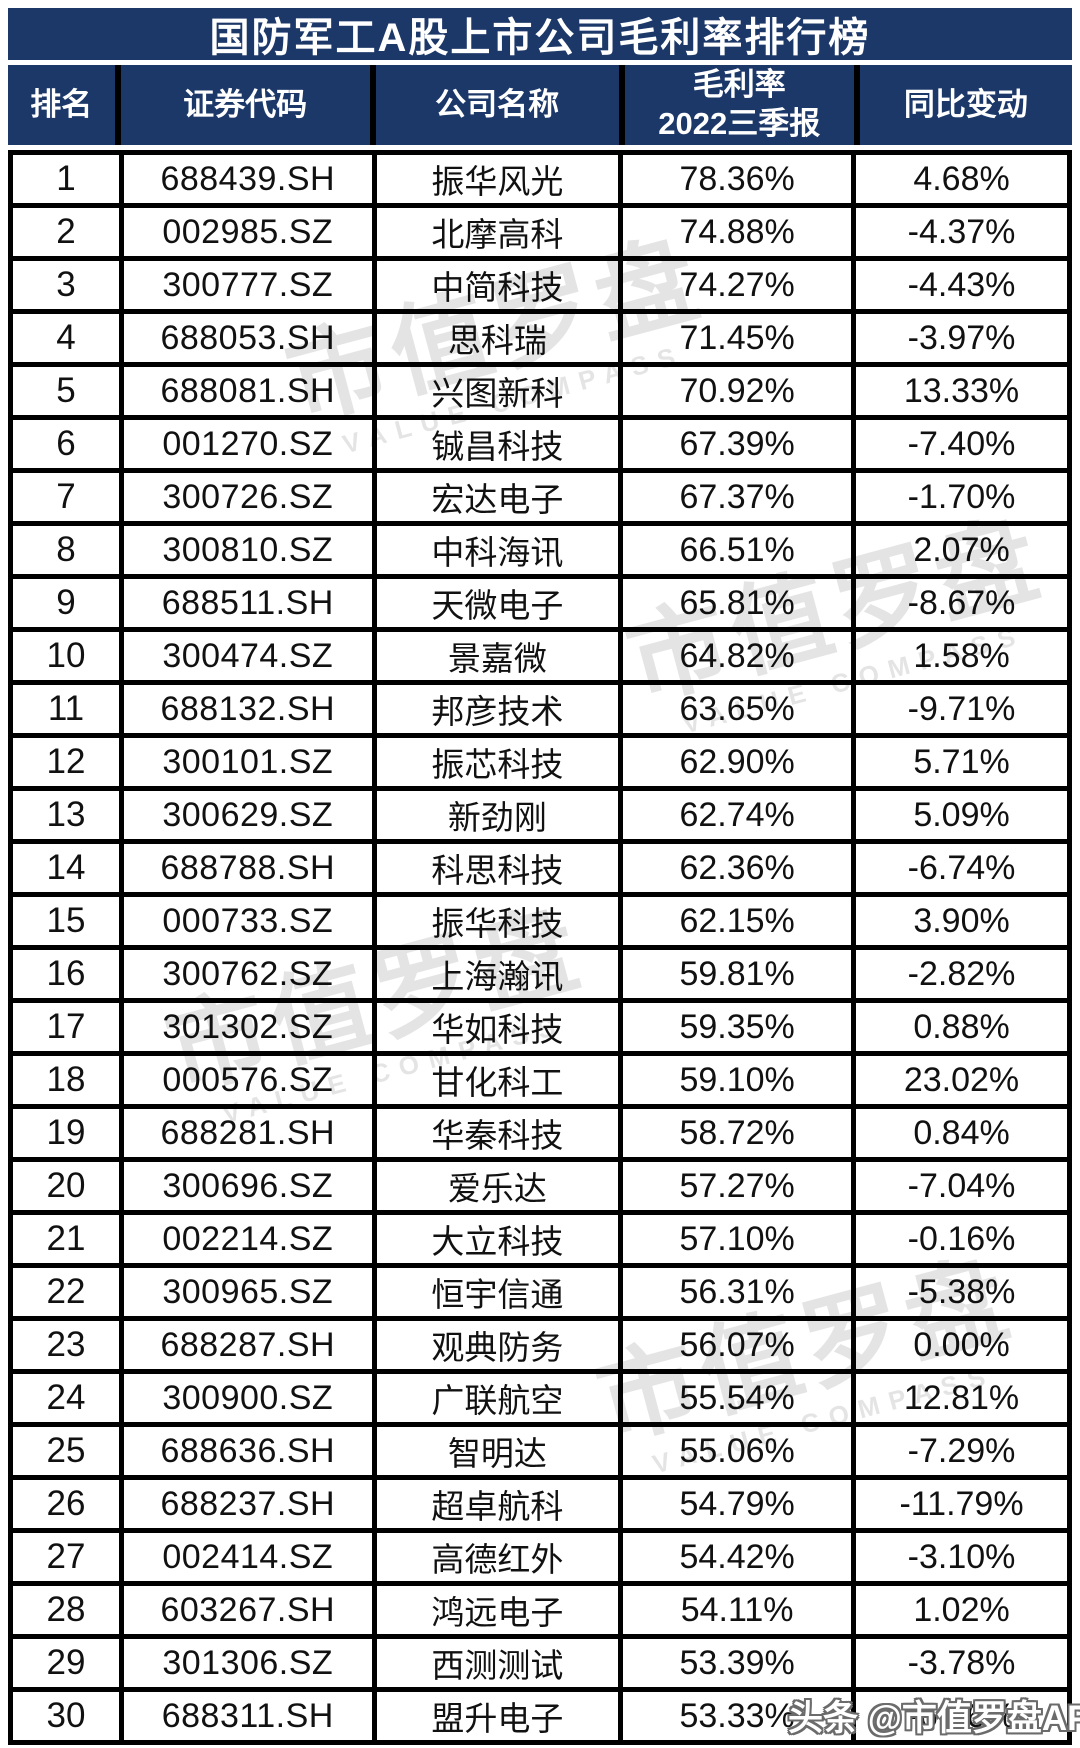  I want to click on table-row: 8 300810.SZ 中科海讯 66.51% 2.07%, so click(540, 550).